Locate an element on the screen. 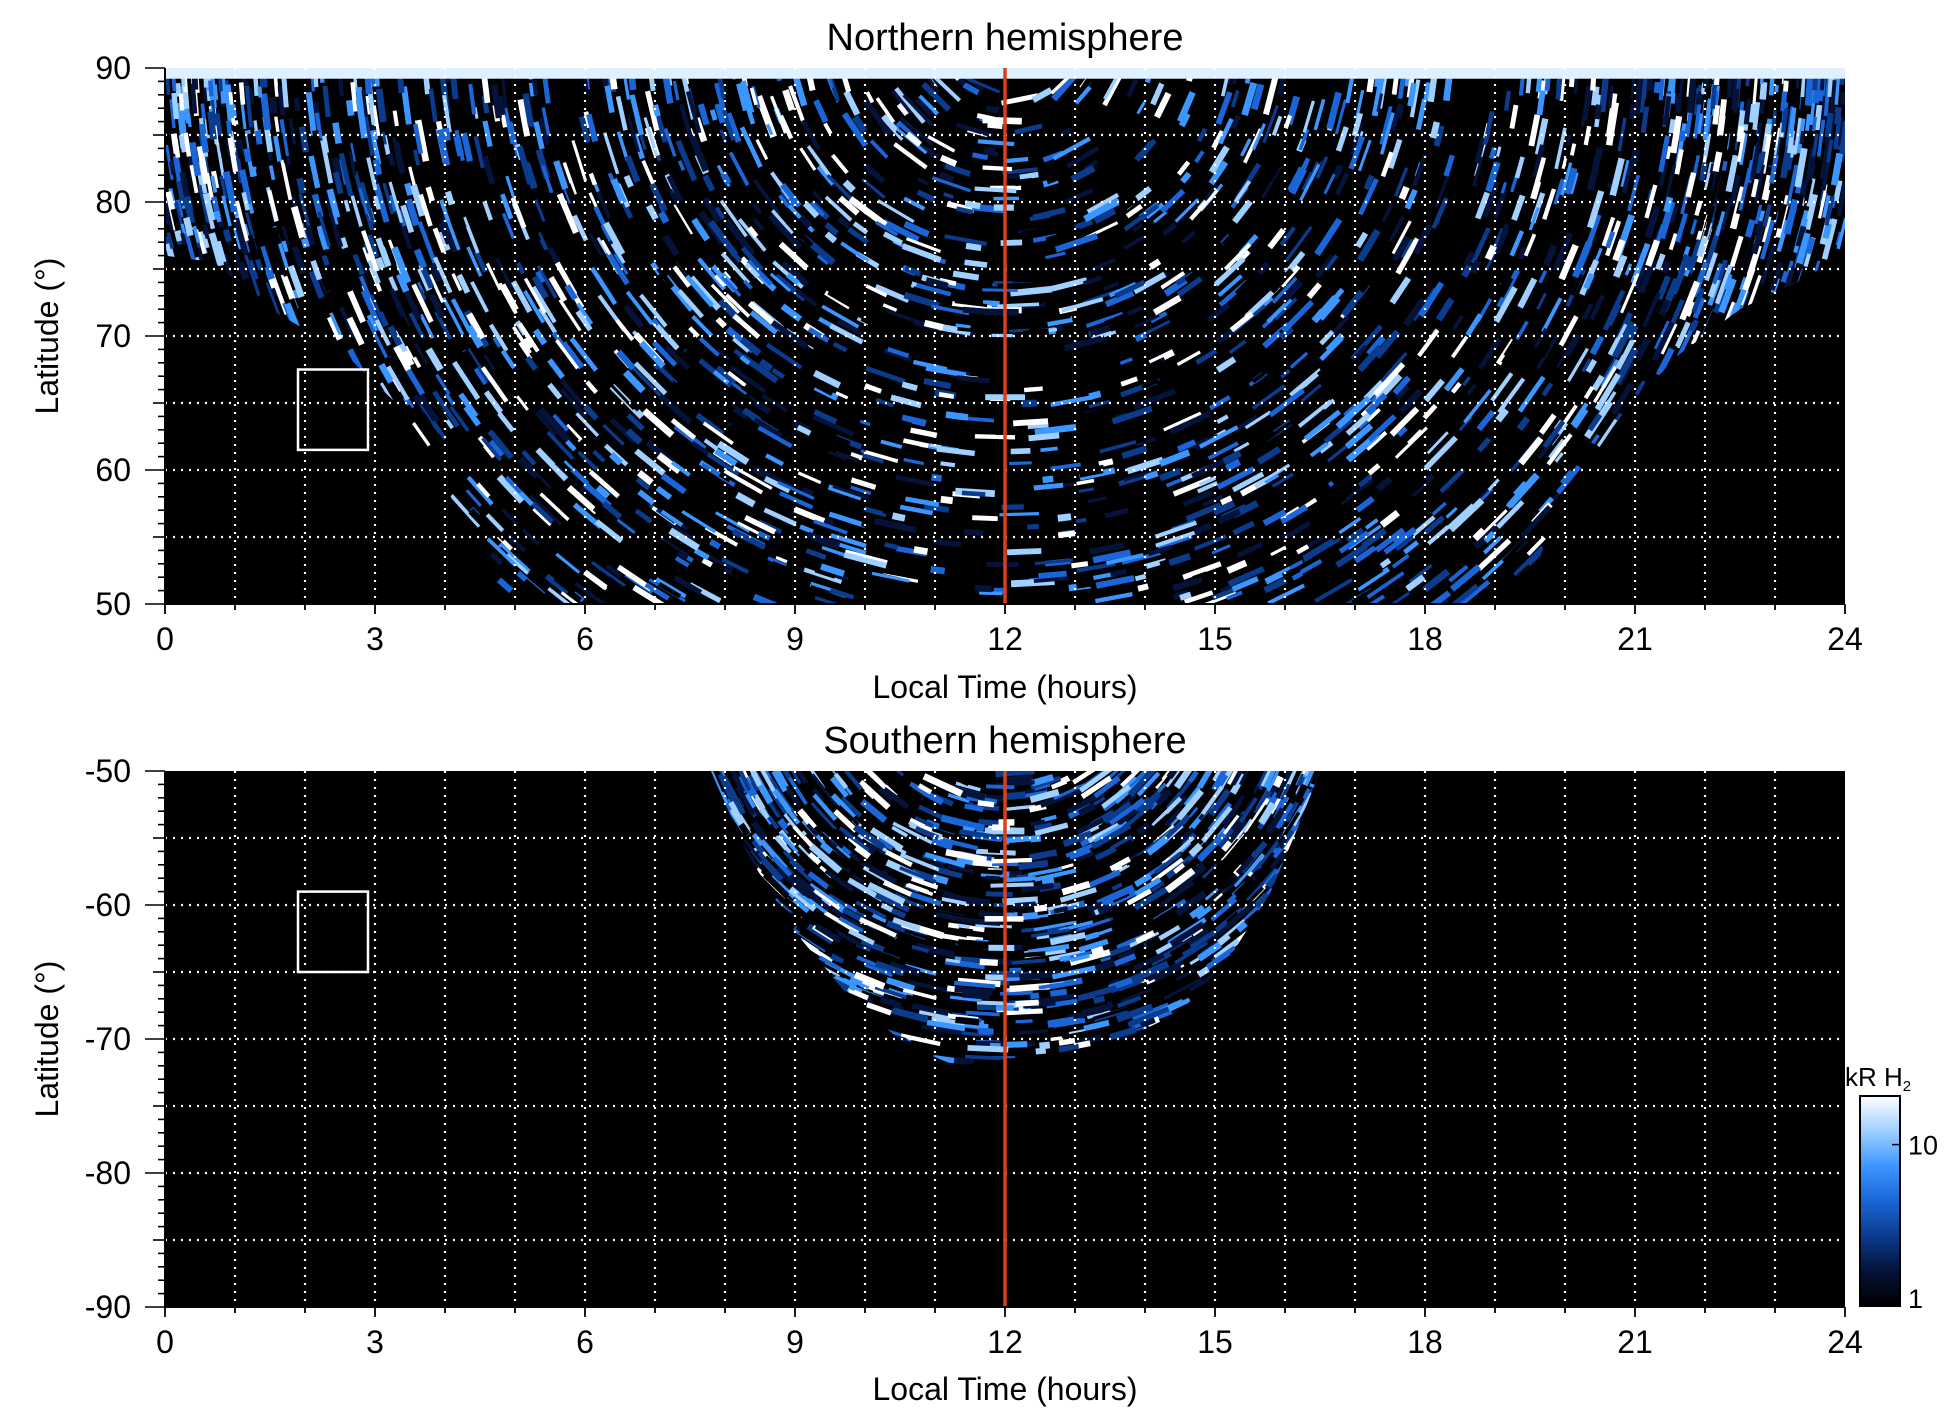 The image size is (1950, 1423). y-tick-label: 70 is located at coordinates (113, 336).